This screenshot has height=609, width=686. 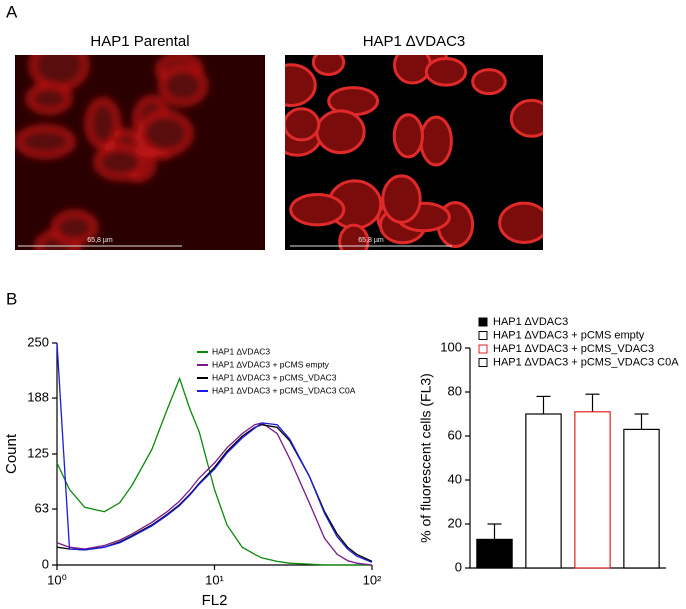 What do you see at coordinates (57, 579) in the screenshot?
I see `x-tick-label: 10⁰` at bounding box center [57, 579].